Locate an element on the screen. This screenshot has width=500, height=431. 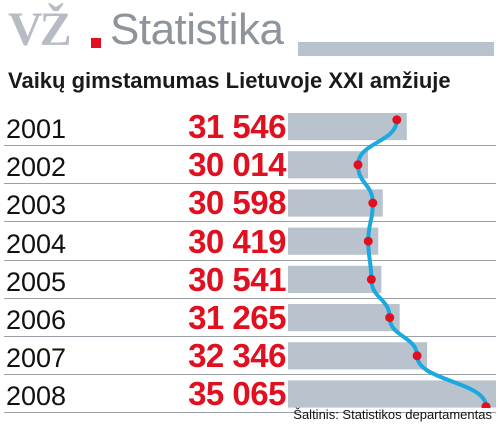
value-label: 32 346 is located at coordinates (237, 356).